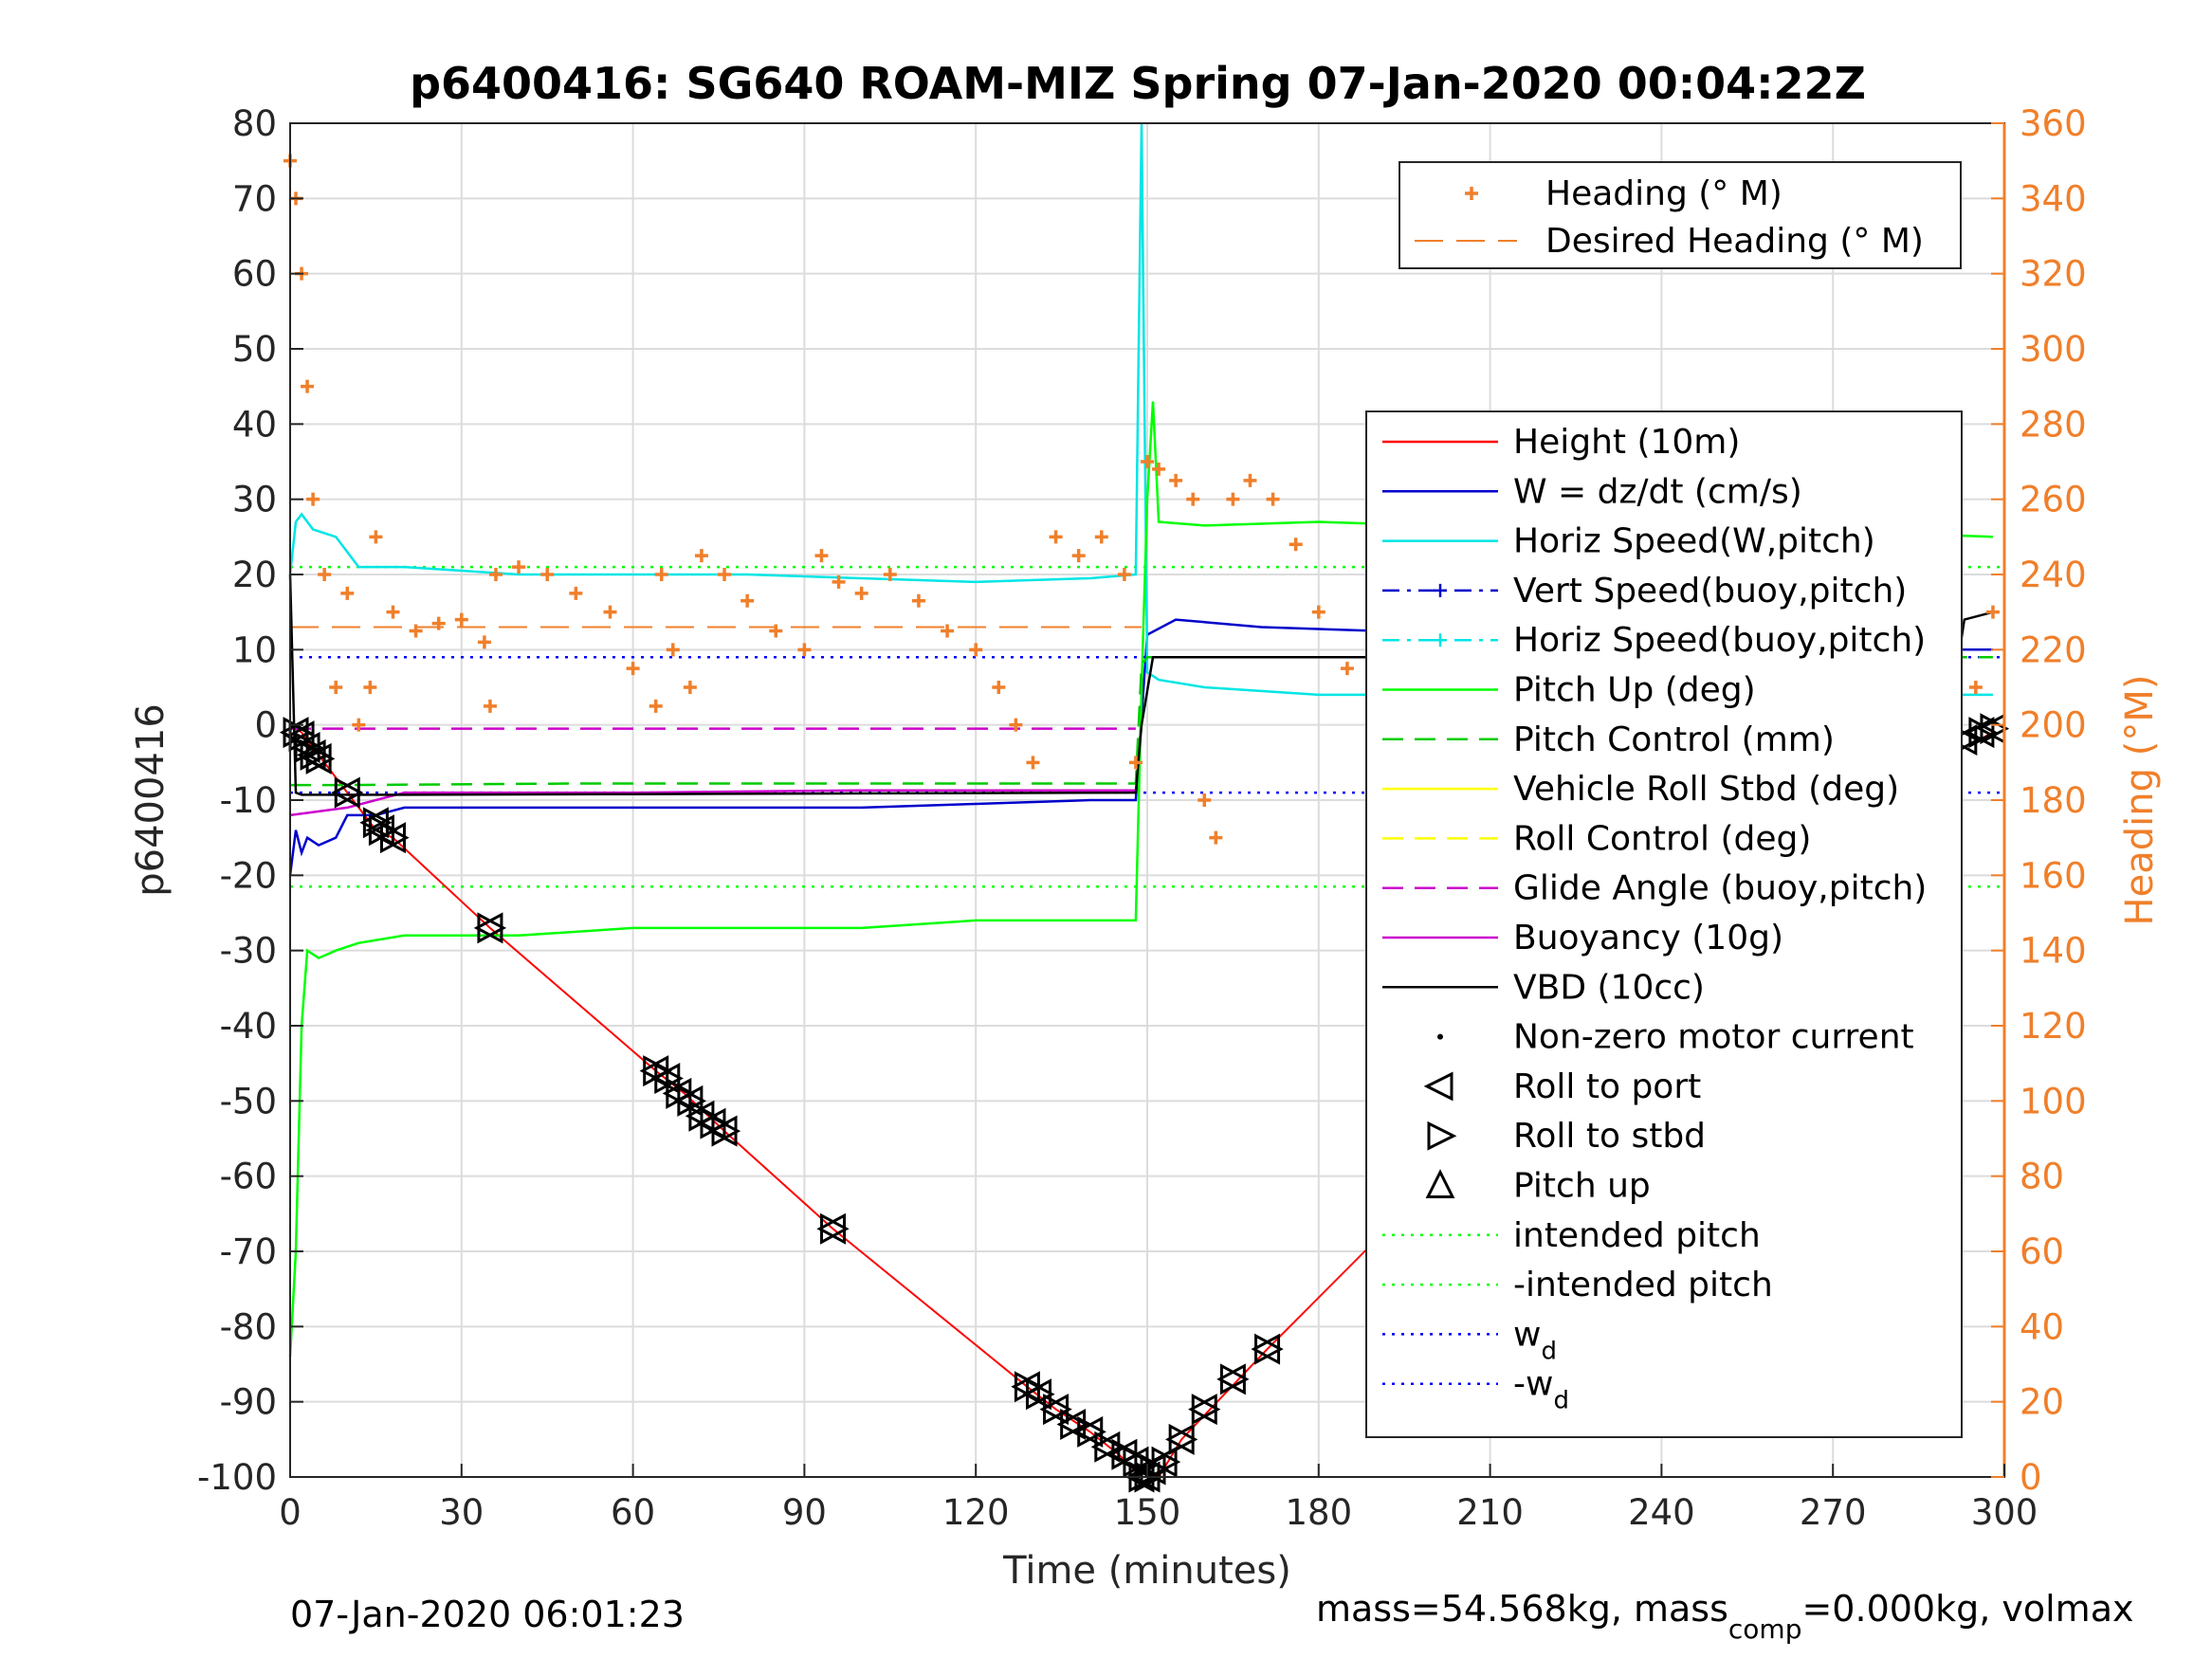 Image resolution: width=2212 pixels, height=1659 pixels. What do you see at coordinates (1719, 640) in the screenshot?
I see `main-legend-label-text: Horiz Speed(buoy,pitch)` at bounding box center [1719, 640].